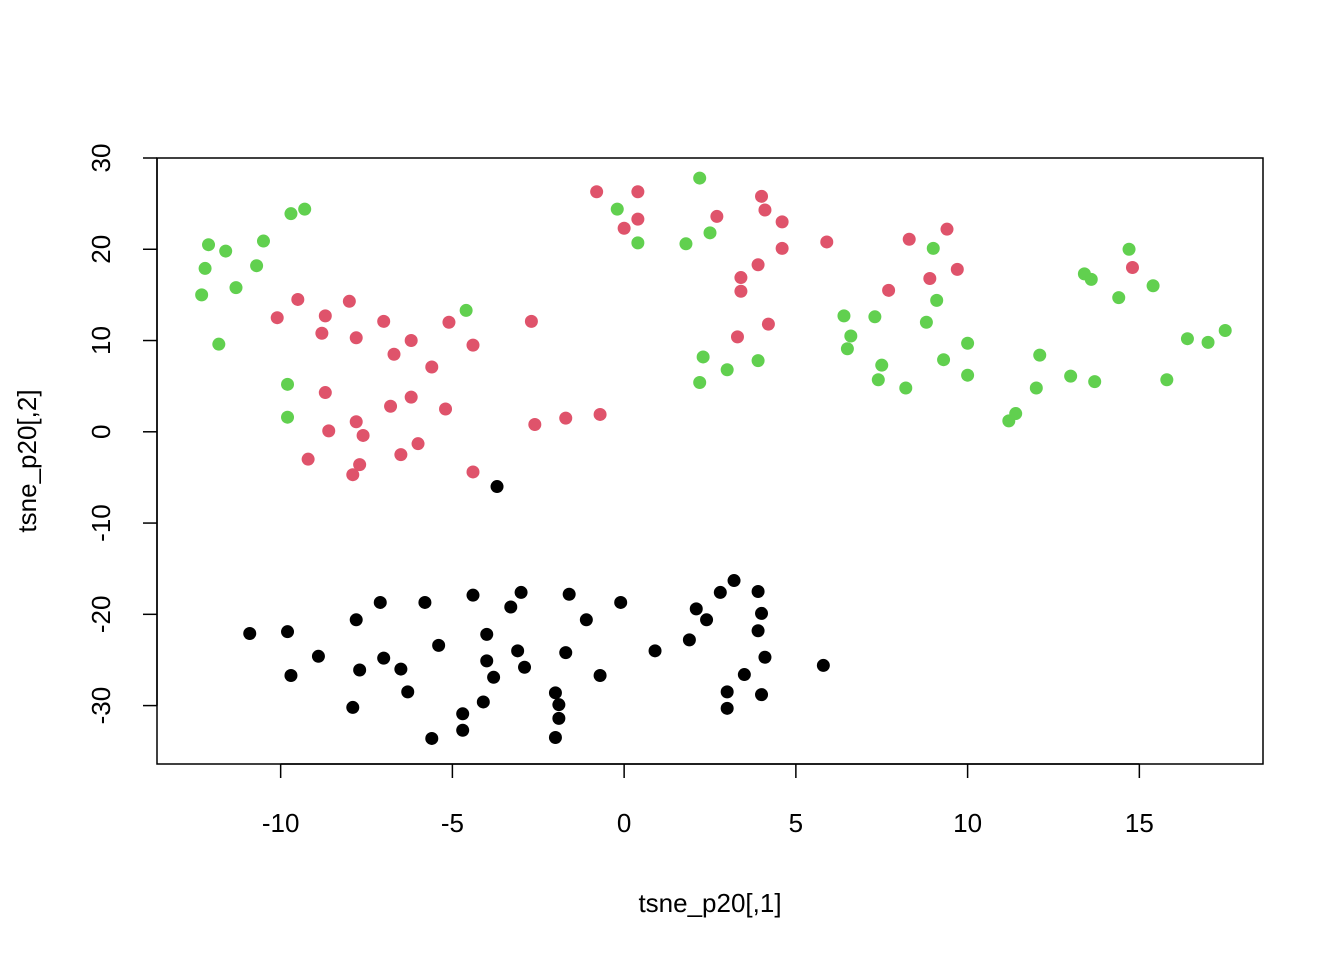 This screenshot has width=1344, height=960. What do you see at coordinates (1139, 823) in the screenshot?
I see `x-tick-label: 15` at bounding box center [1139, 823].